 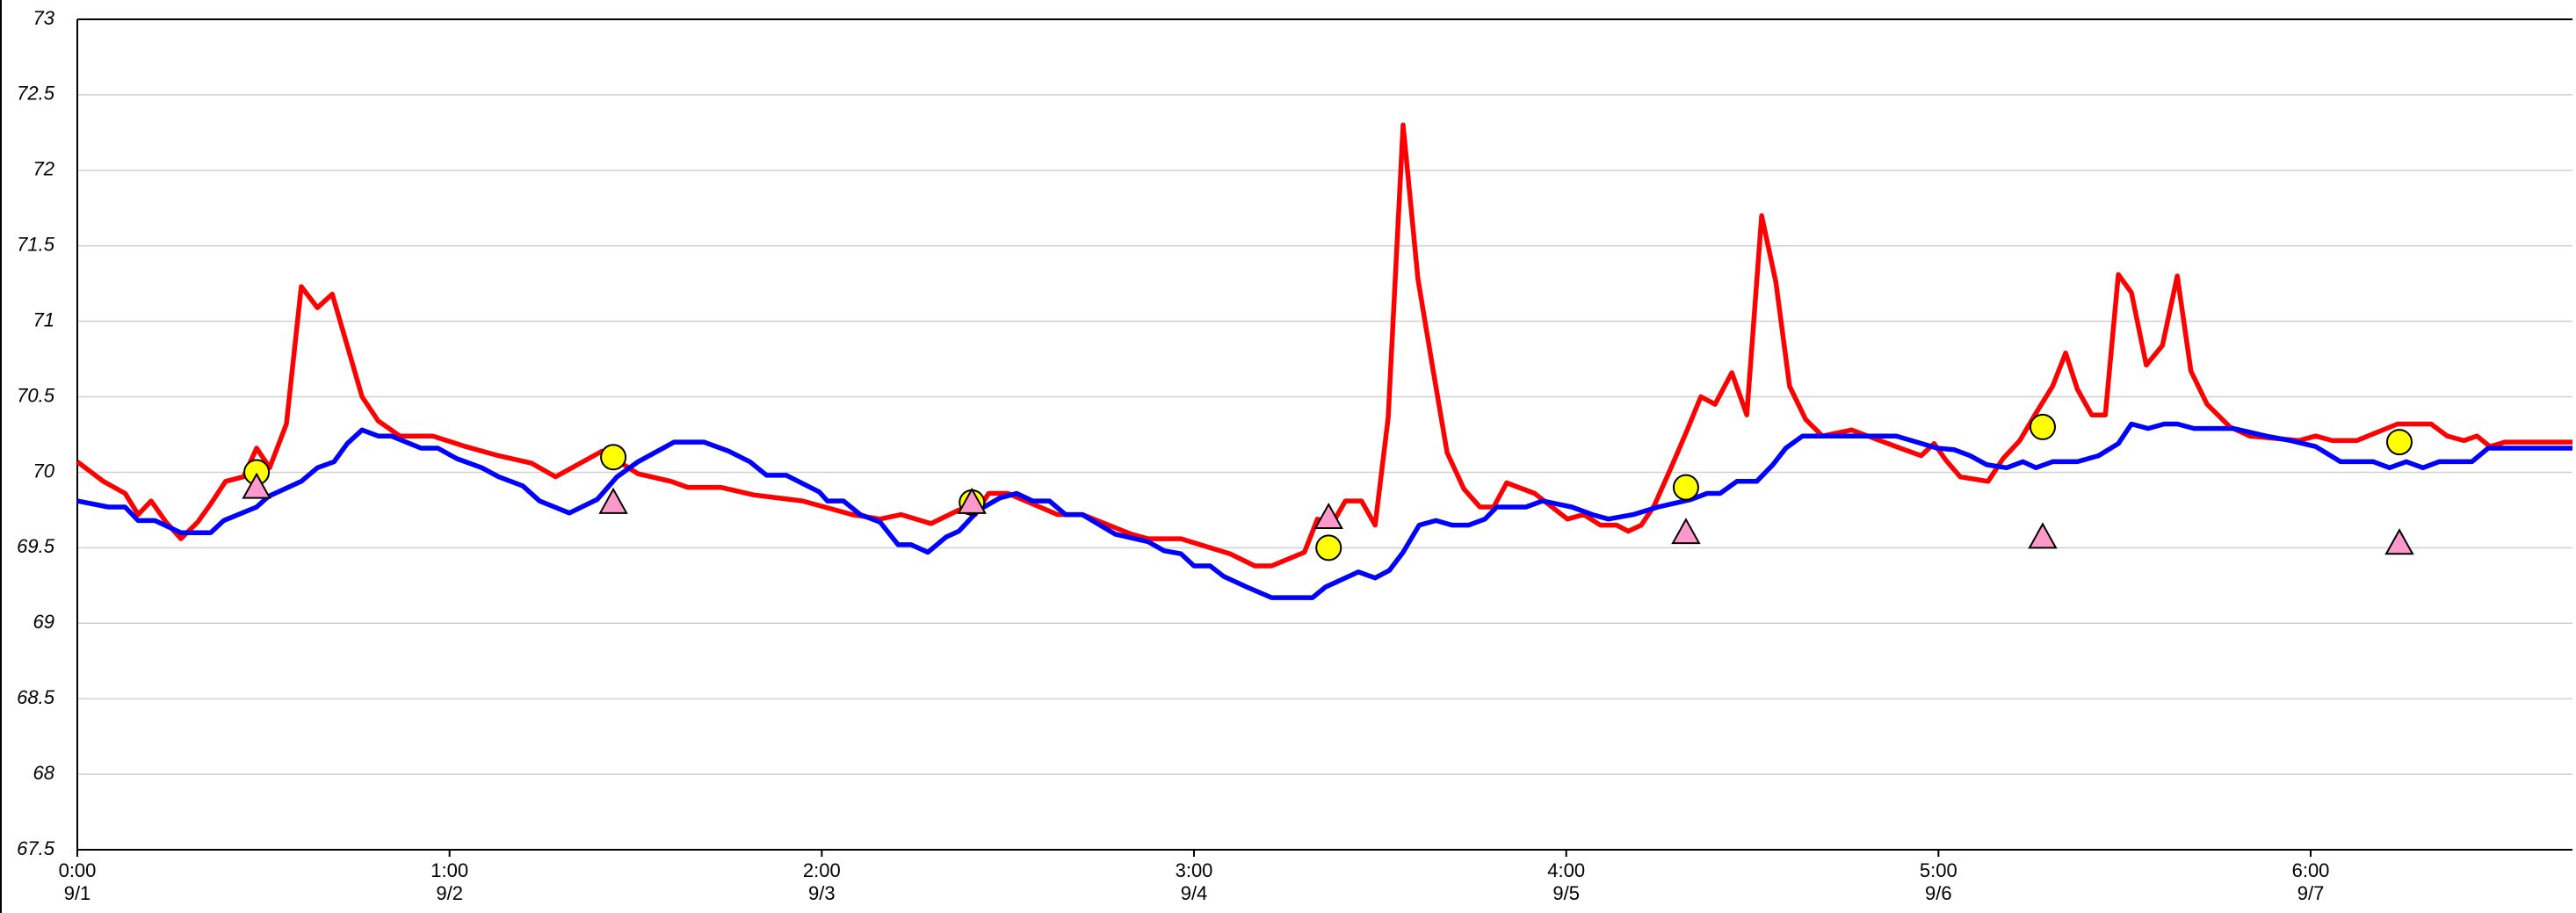 I want to click on x-tick-sublabel: 9/4, so click(x=1194, y=893).